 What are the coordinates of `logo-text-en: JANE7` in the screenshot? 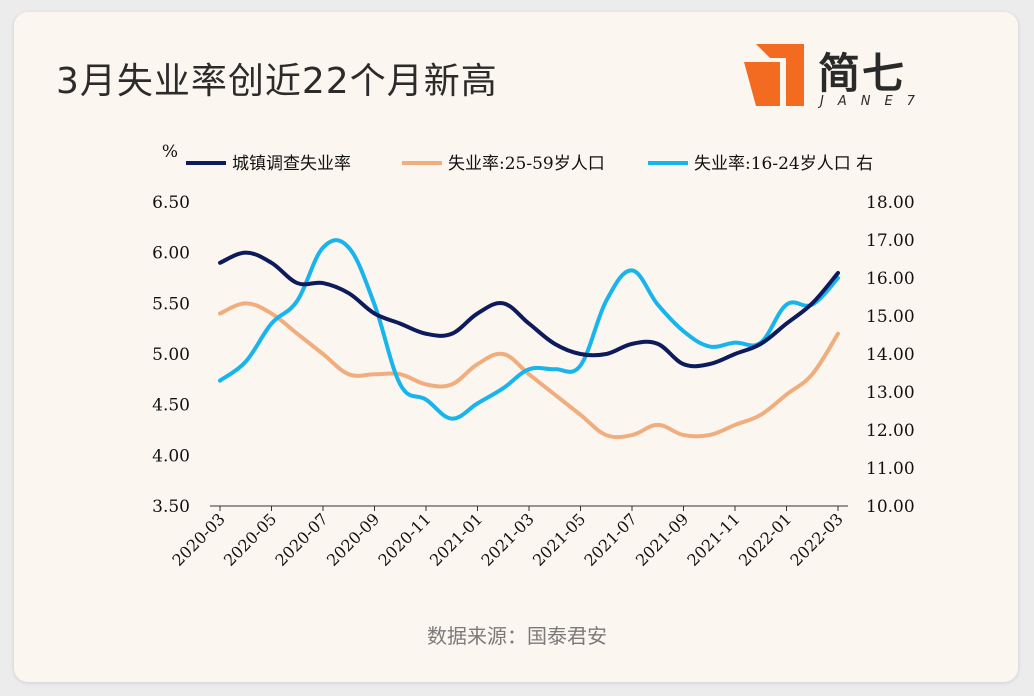 It's located at (874, 101).